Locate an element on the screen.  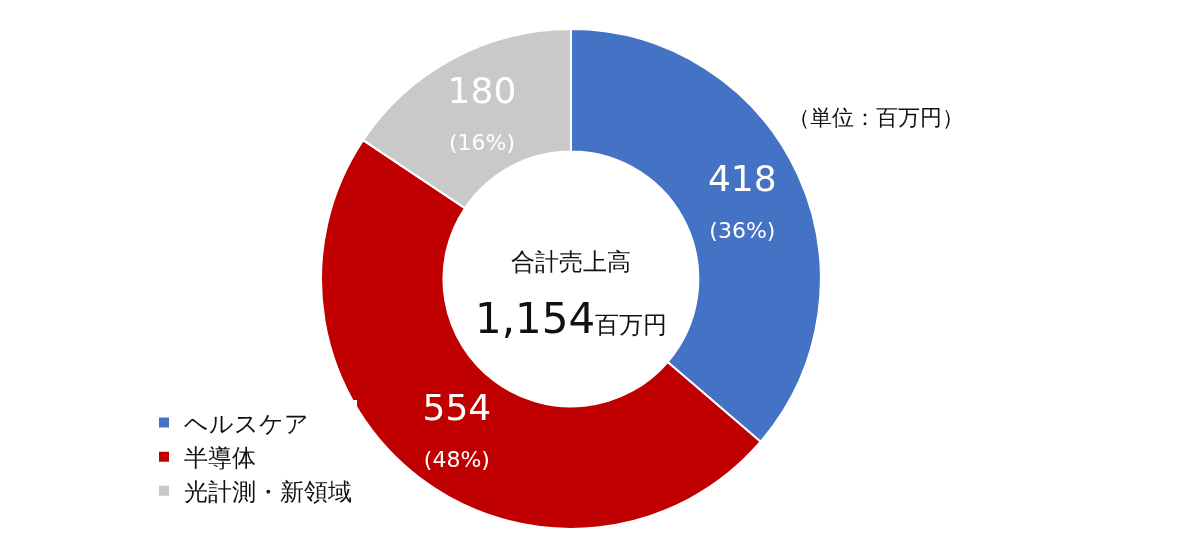
data-label: 554 (48%) is located at coordinates (457, 429).